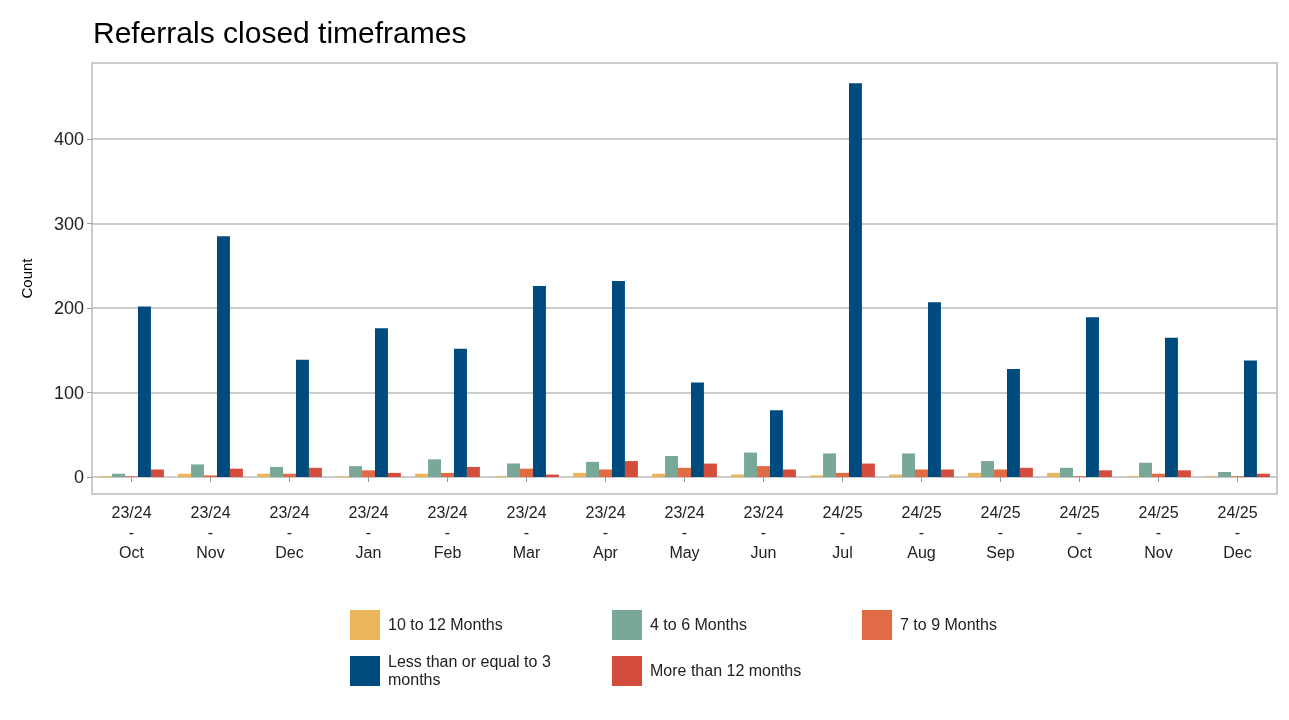 This screenshot has width=1289, height=720. What do you see at coordinates (368, 532) in the screenshot?
I see `x-tick-label: 23/24 - Jan` at bounding box center [368, 532].